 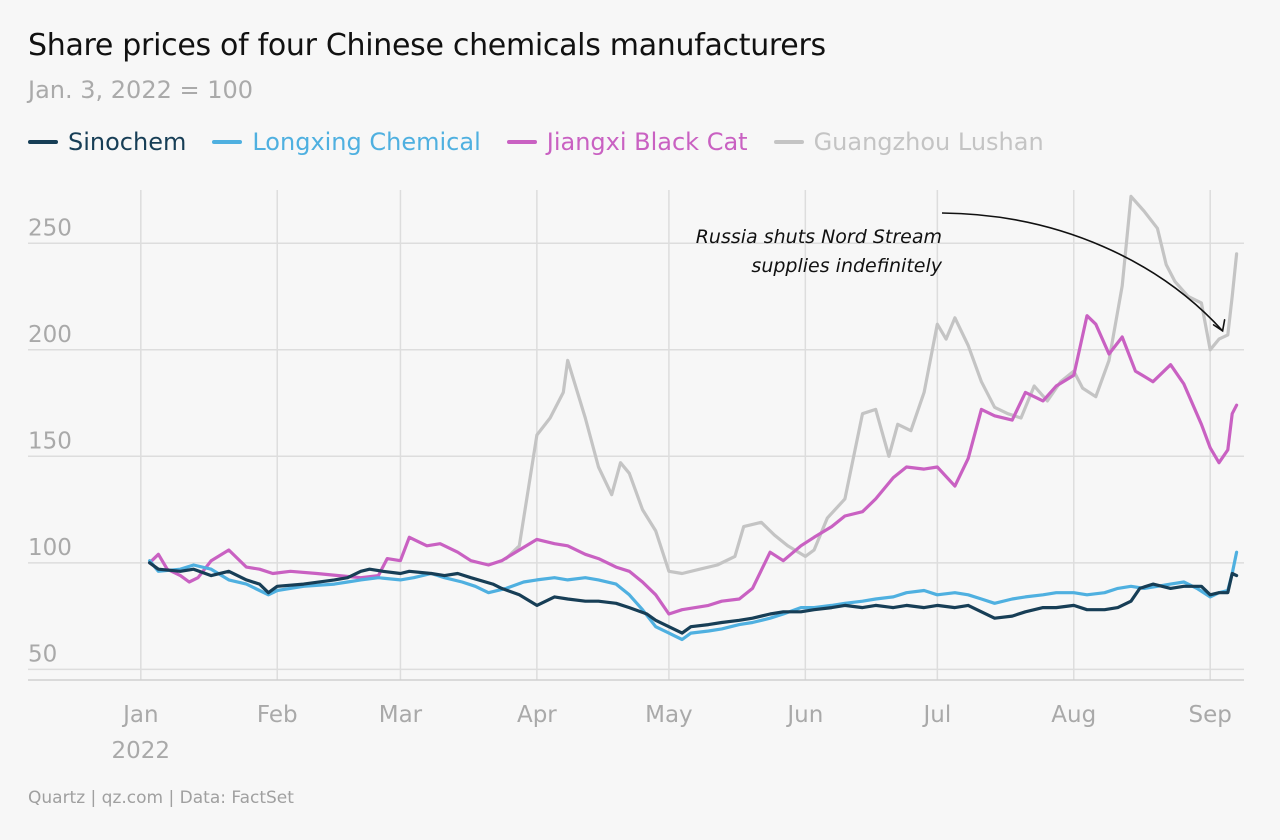 I want to click on annotation-text: supplies indefinitely, so click(x=846, y=266).